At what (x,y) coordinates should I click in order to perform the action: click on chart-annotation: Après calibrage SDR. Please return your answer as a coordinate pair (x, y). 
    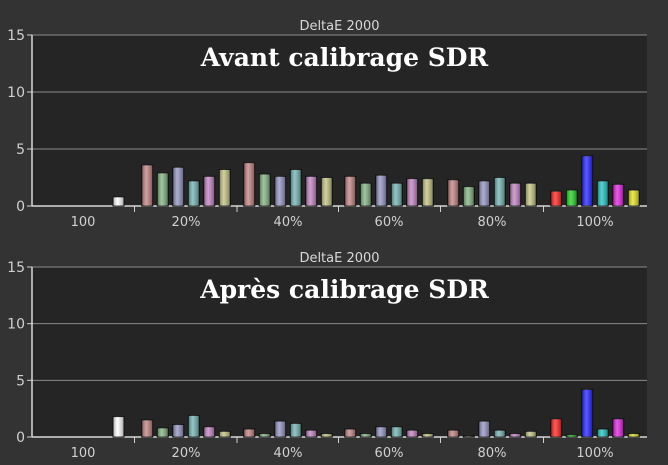
    Looking at the image, I should click on (344, 289).